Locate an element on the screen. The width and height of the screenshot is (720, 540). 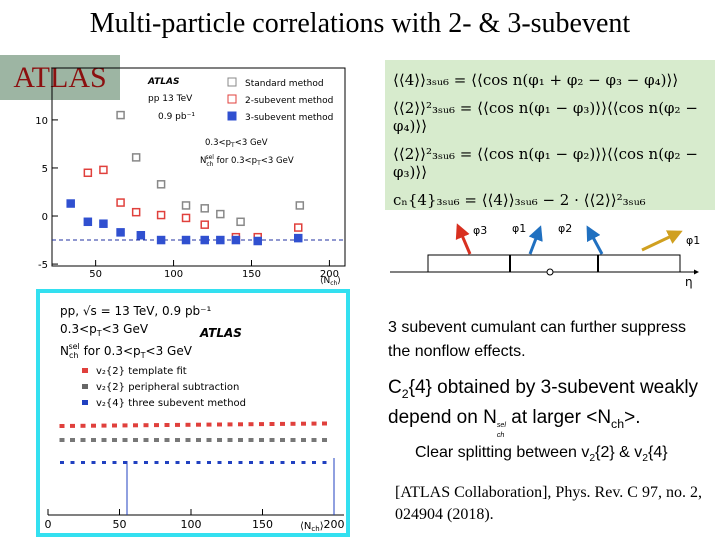
t: >. is located at coordinates (632, 417).